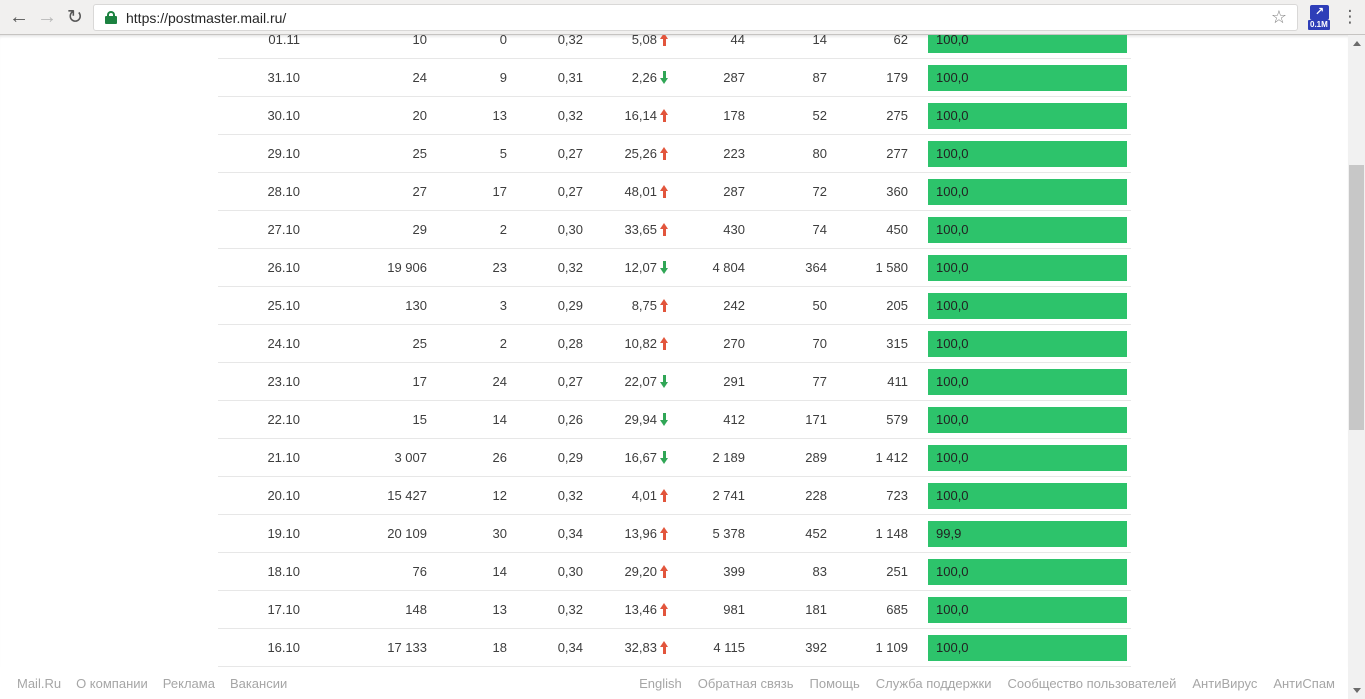 This screenshot has width=1365, height=699. What do you see at coordinates (47, 16) in the screenshot?
I see `forward-button: →` at bounding box center [47, 16].